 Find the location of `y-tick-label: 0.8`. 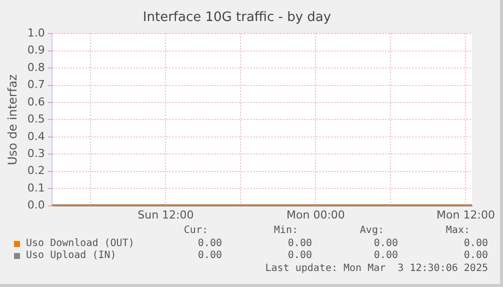

y-tick-label: 0.8 is located at coordinates (36, 67).